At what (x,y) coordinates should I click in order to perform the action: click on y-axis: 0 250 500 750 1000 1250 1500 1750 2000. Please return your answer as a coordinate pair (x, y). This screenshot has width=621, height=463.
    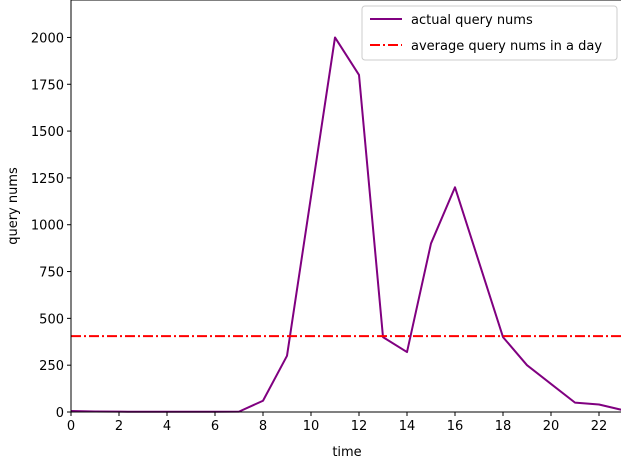
    Looking at the image, I should click on (51, 226).